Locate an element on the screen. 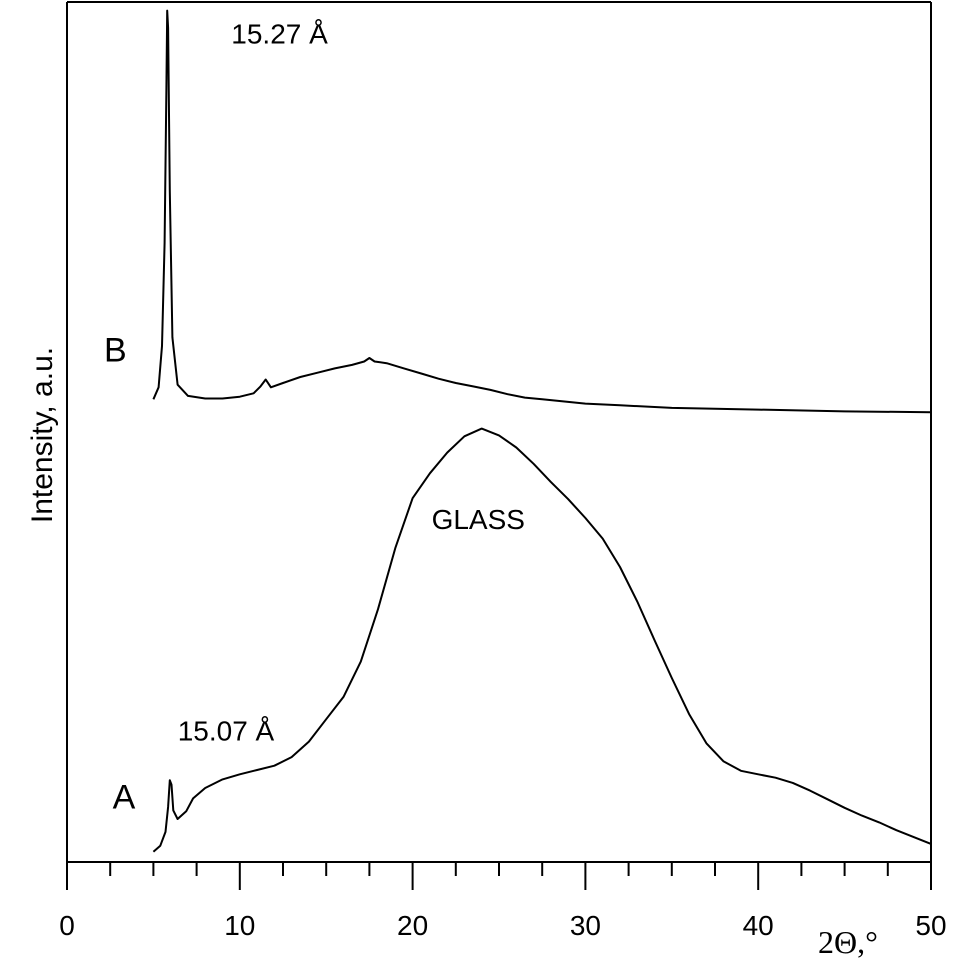 Image resolution: width=969 pixels, height=962 pixels. x-tick-label: 0 is located at coordinates (67, 925).